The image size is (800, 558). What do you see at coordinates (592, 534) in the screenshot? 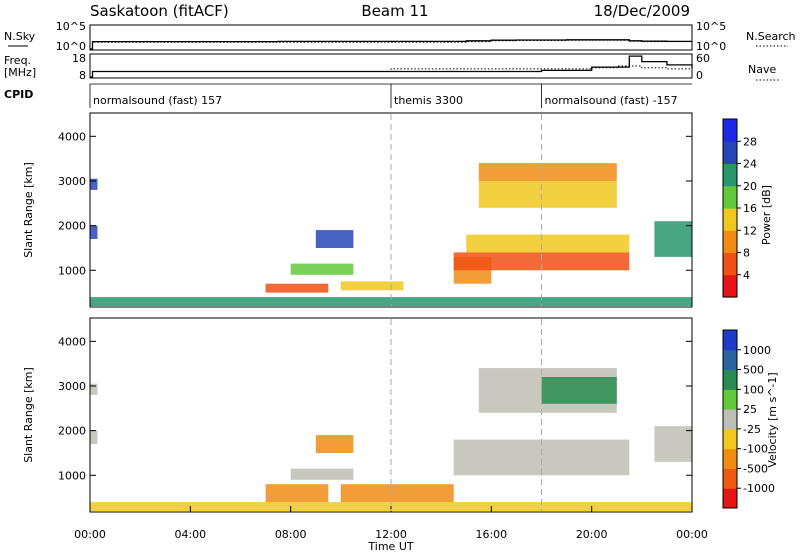
I see `time-tick-label-5: 20:00` at bounding box center [592, 534].